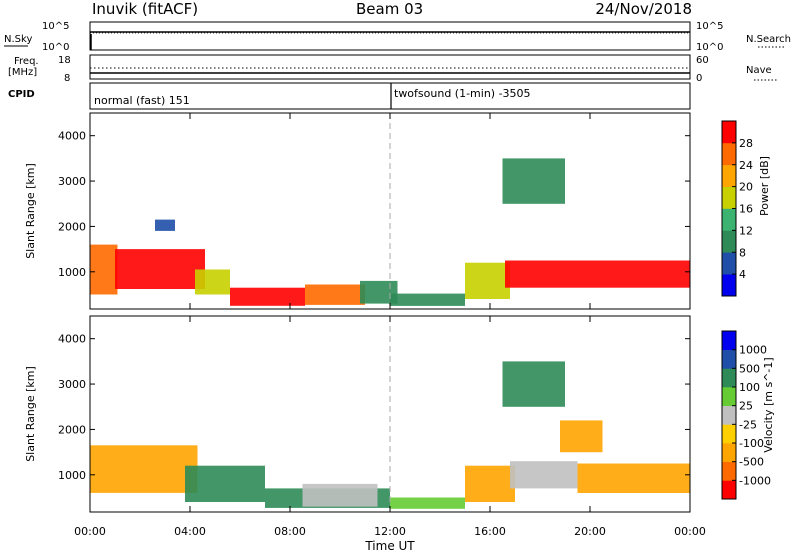 The height and width of the screenshot is (554, 800). What do you see at coordinates (768, 39) in the screenshot?
I see `nsearch-label: N.Search` at bounding box center [768, 39].